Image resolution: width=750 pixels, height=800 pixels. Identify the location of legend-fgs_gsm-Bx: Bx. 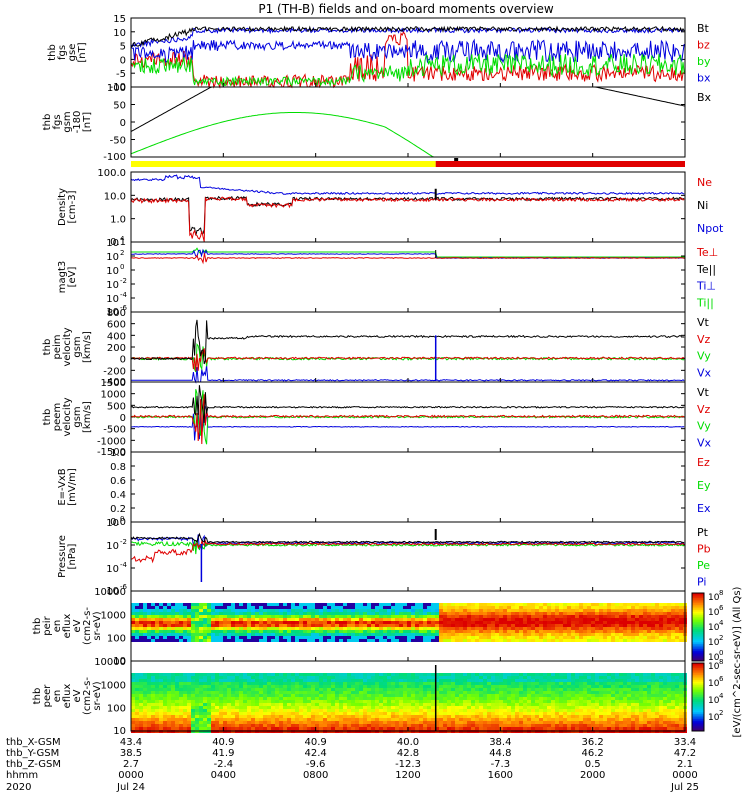
(704, 97).